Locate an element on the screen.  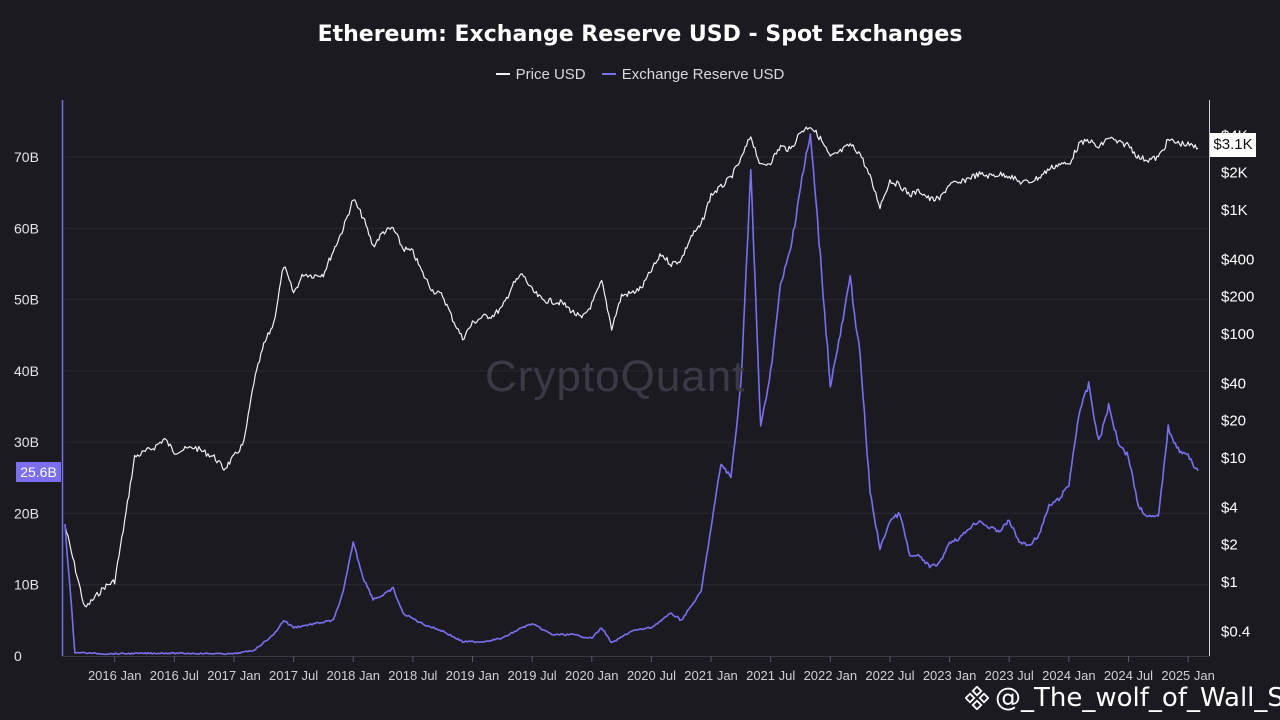
right-tick-label: $1K is located at coordinates (1234, 210).